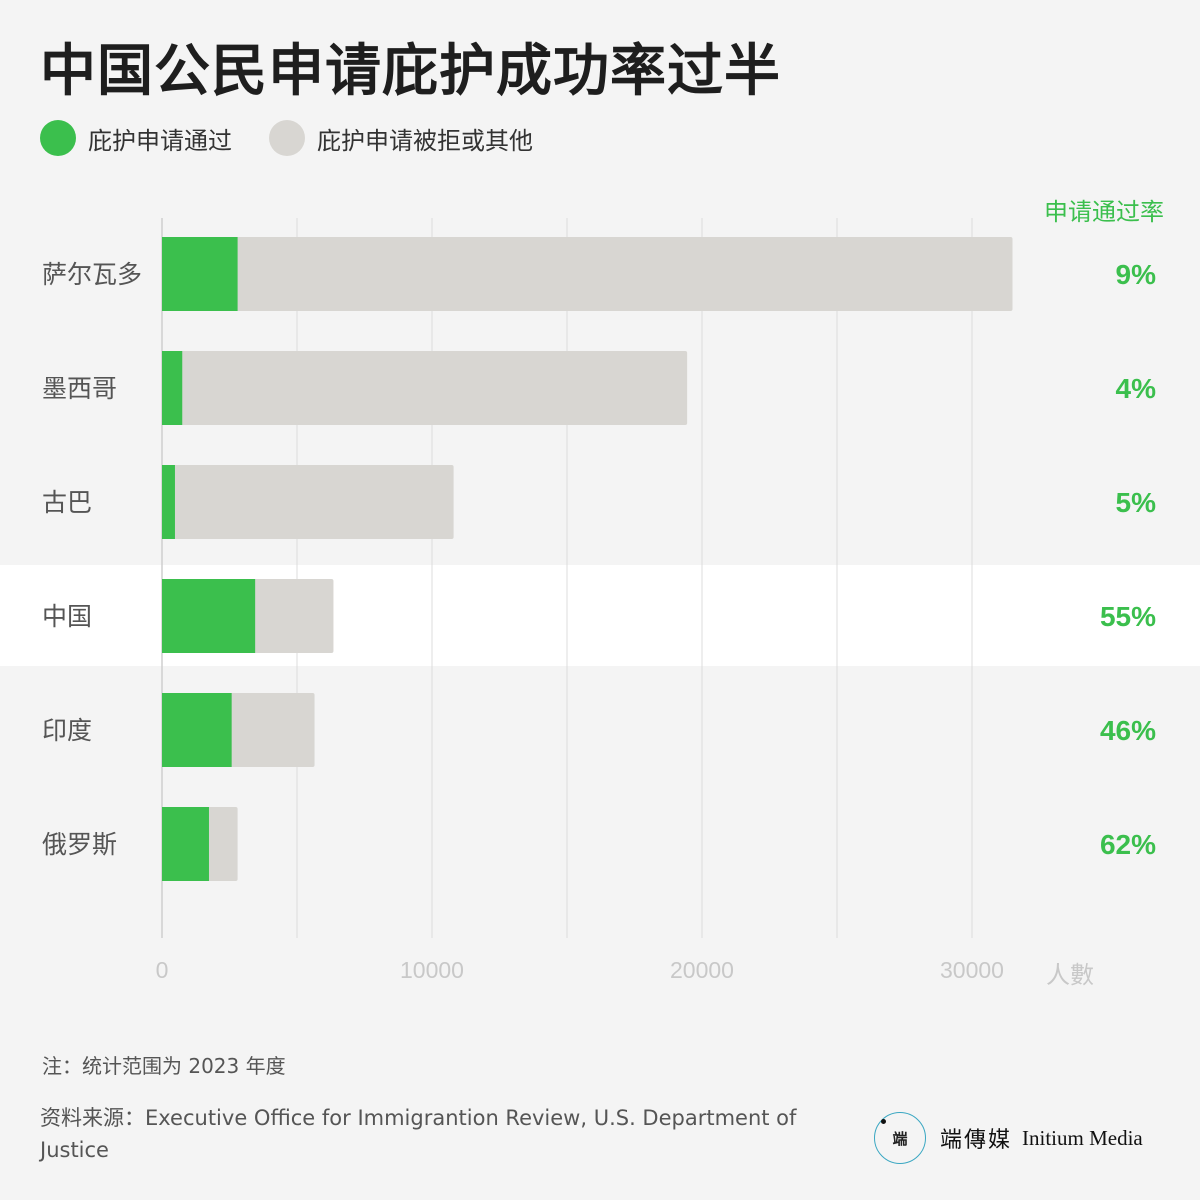 The height and width of the screenshot is (1200, 1200). I want to click on logo-name-en: Initium Media, so click(1082, 1137).